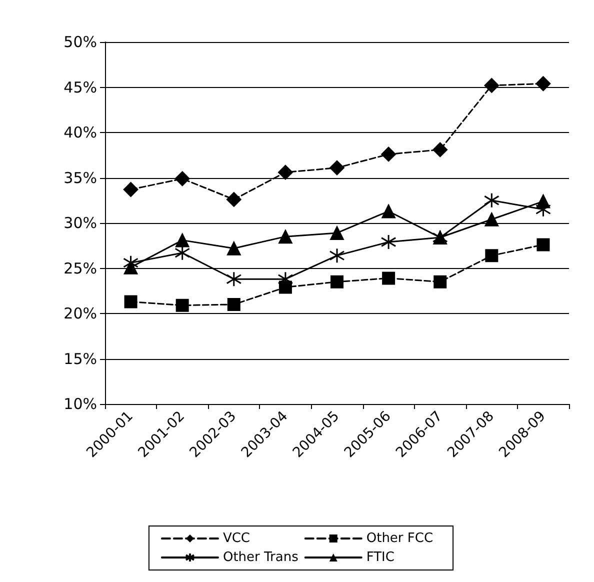 The height and width of the screenshot is (582, 594). I want to click on y-tick-label: 40%, so click(80, 133).